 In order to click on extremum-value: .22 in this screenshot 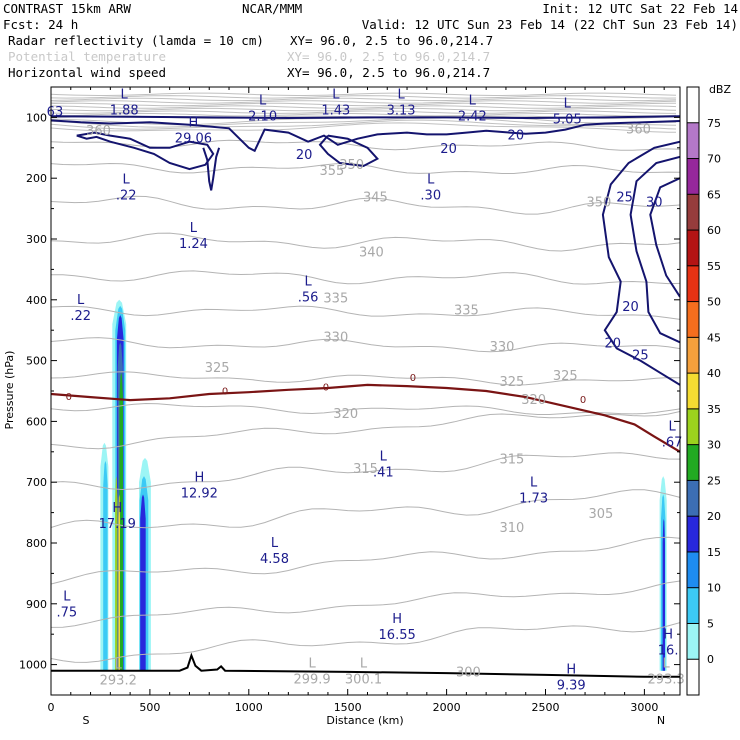, I will do `click(126, 195)`.